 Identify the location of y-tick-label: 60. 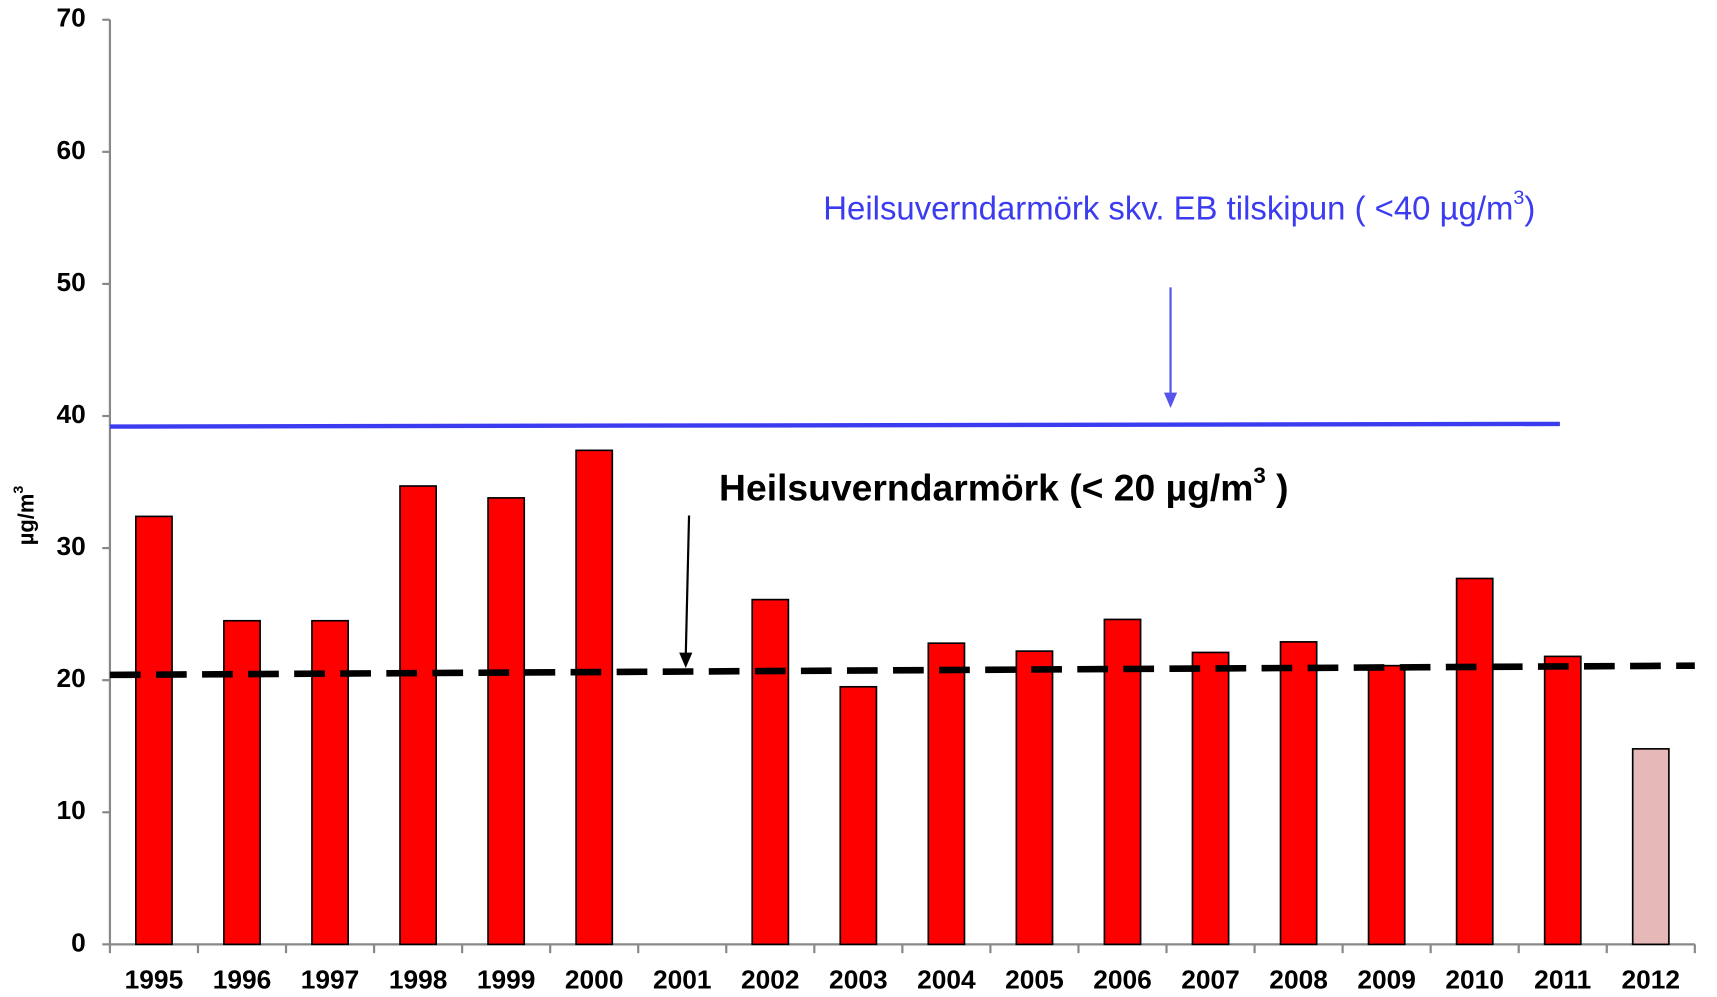
(71, 150).